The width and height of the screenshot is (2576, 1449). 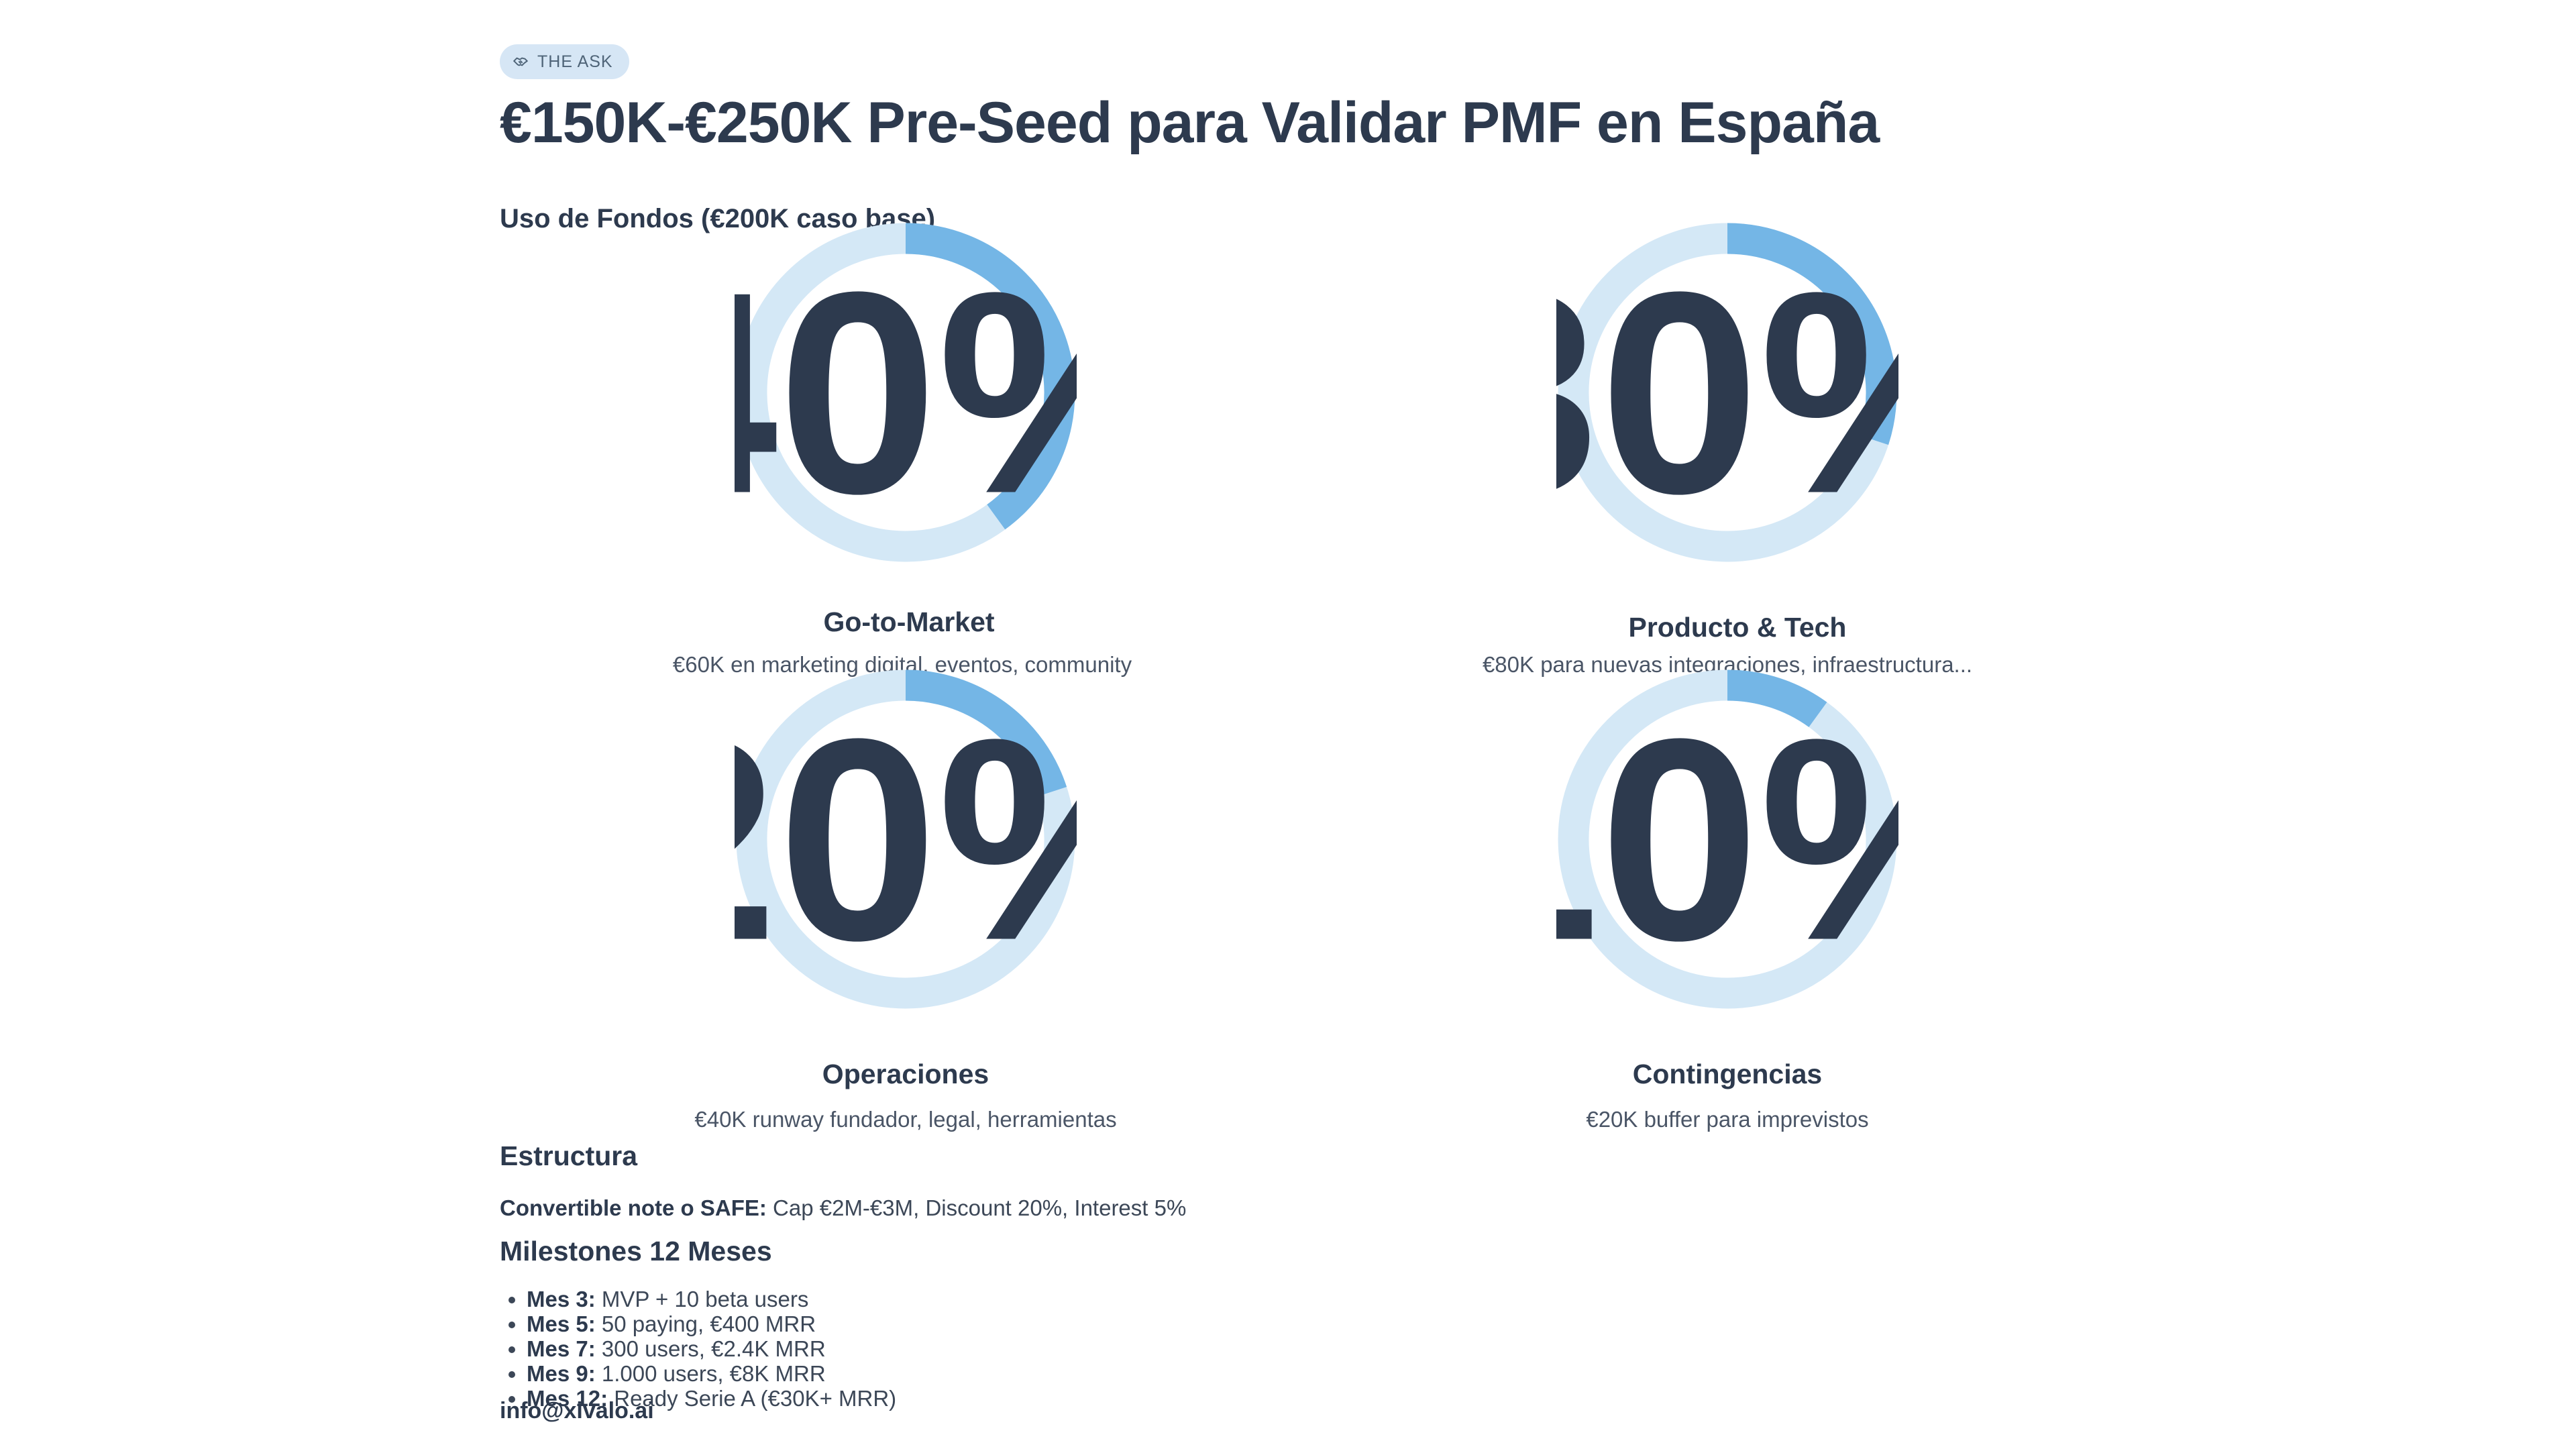 I want to click on list-item: Mes 9: 1.000 users, €8K MRR, so click(x=711, y=1373).